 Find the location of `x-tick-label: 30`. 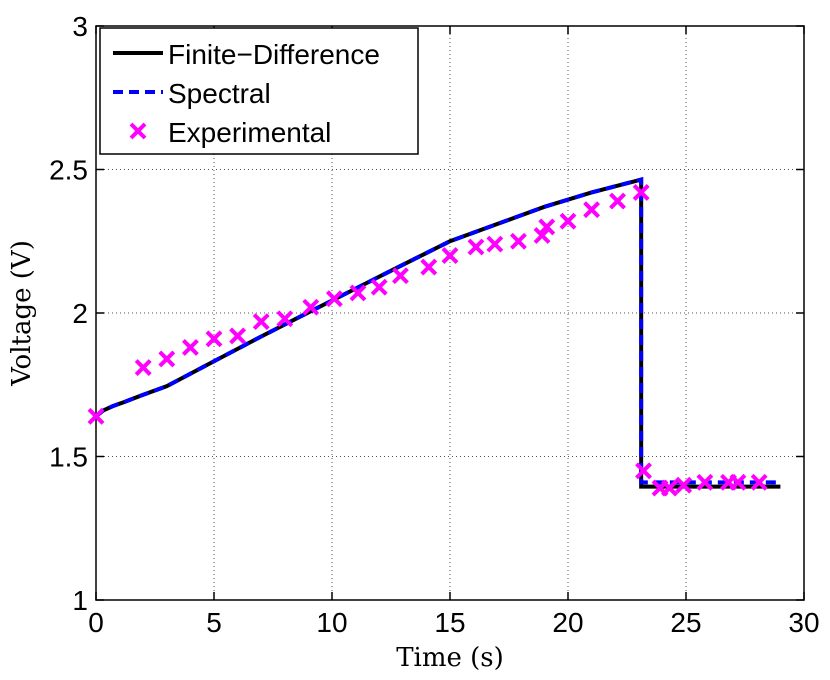

x-tick-label: 30 is located at coordinates (803, 622).